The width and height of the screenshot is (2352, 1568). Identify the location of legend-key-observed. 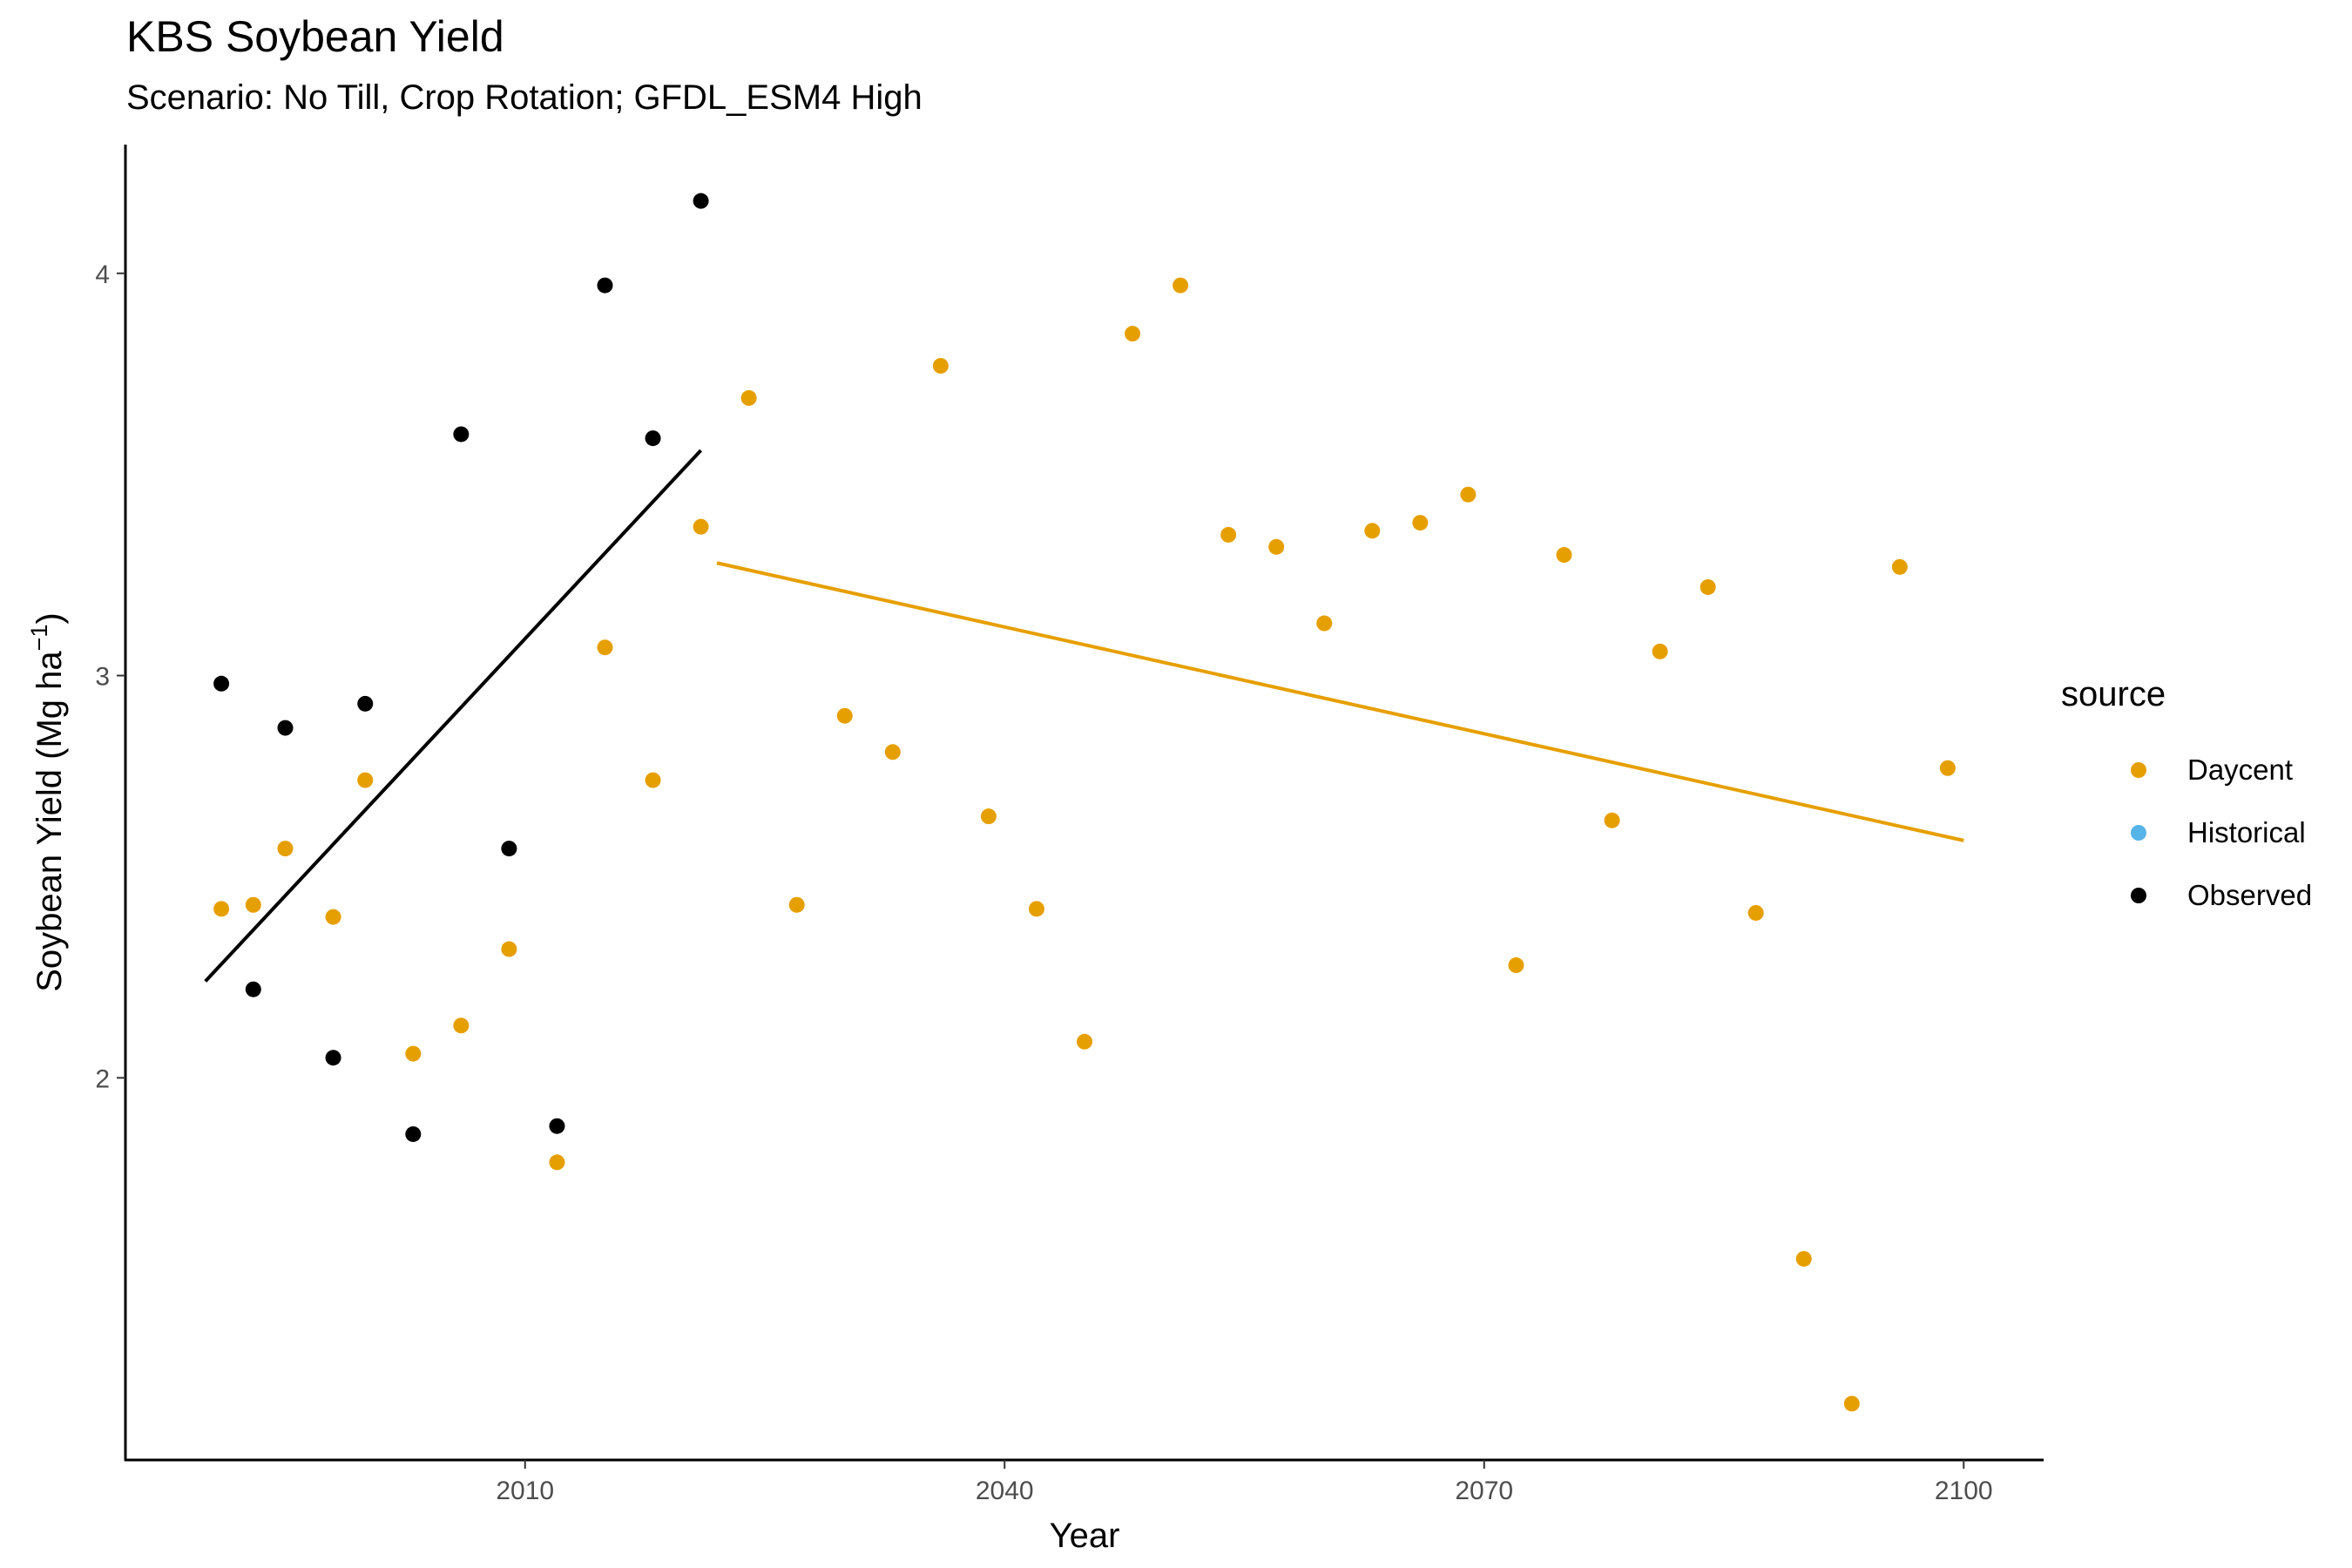
(2138, 896).